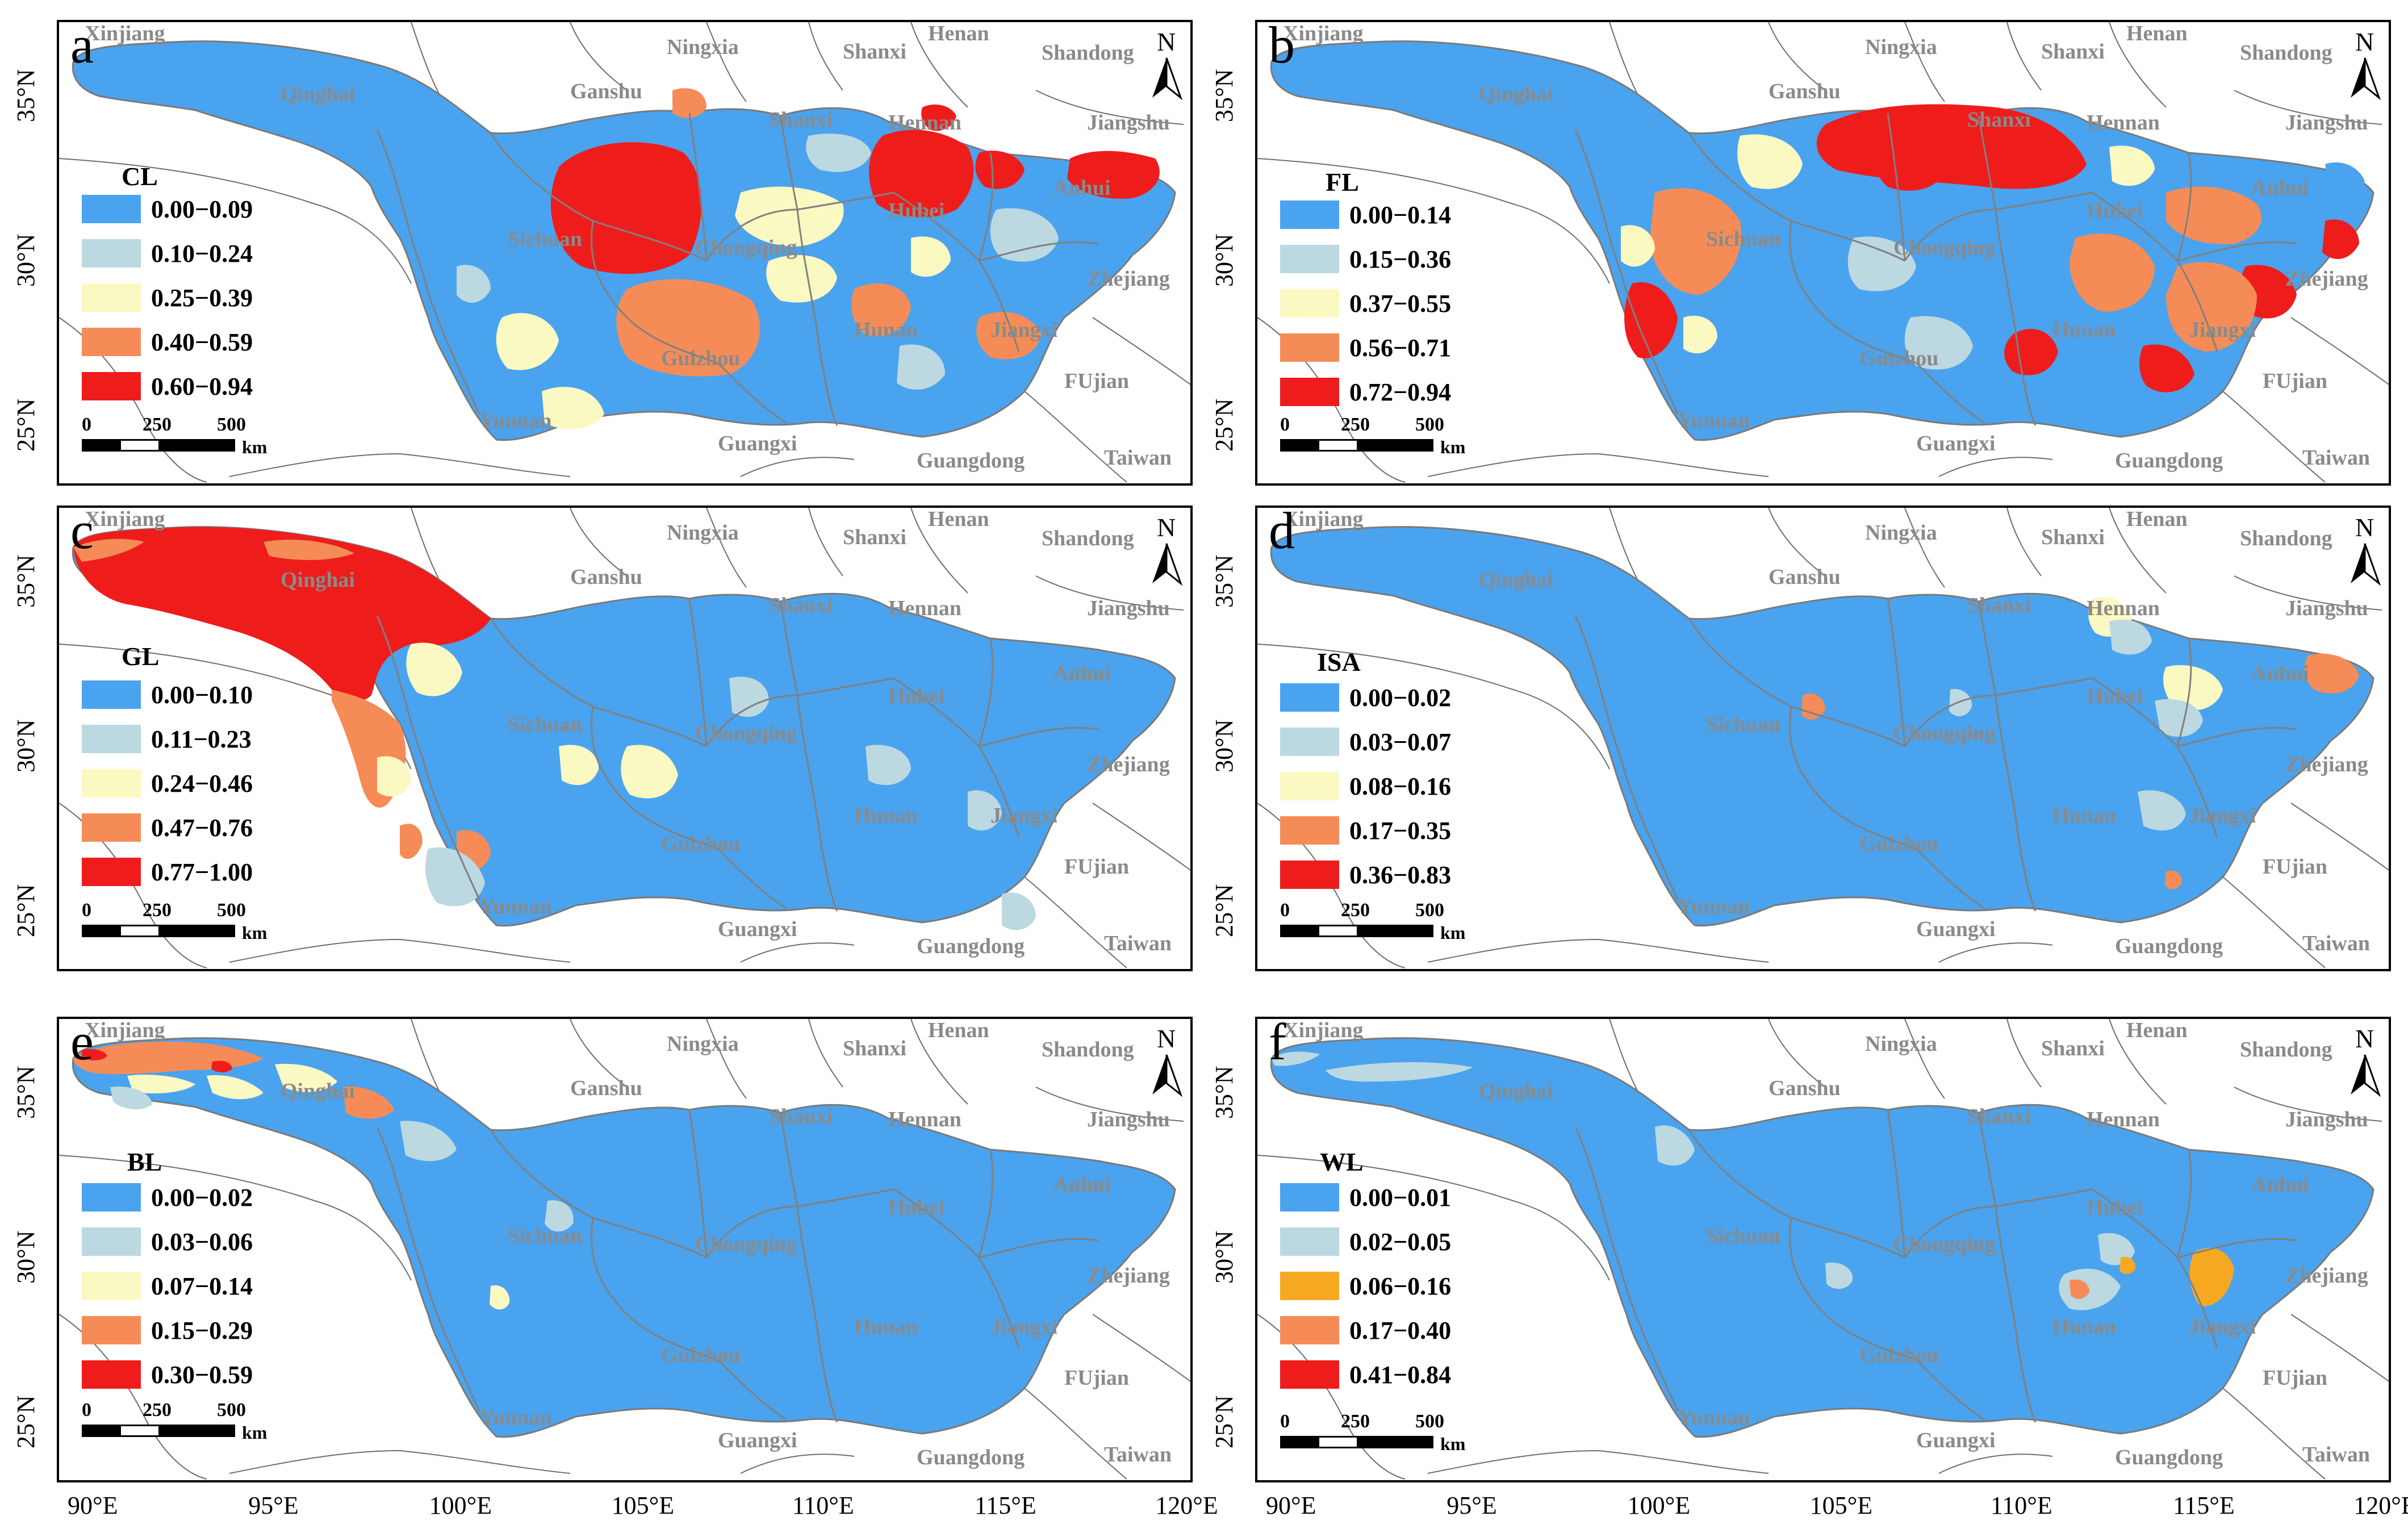 The image size is (2408, 1533). I want to click on scale-ticks: 0 250 500, so click(1362, 425).